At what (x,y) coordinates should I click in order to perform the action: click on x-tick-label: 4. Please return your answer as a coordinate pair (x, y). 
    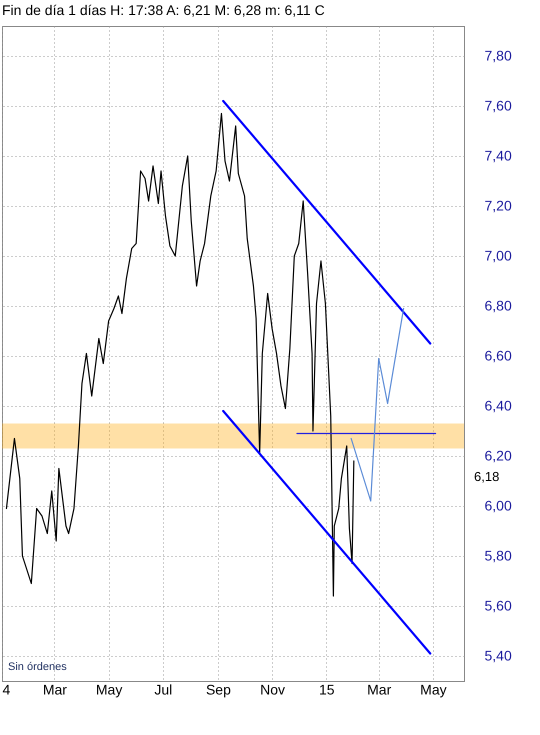
    Looking at the image, I should click on (6, 690).